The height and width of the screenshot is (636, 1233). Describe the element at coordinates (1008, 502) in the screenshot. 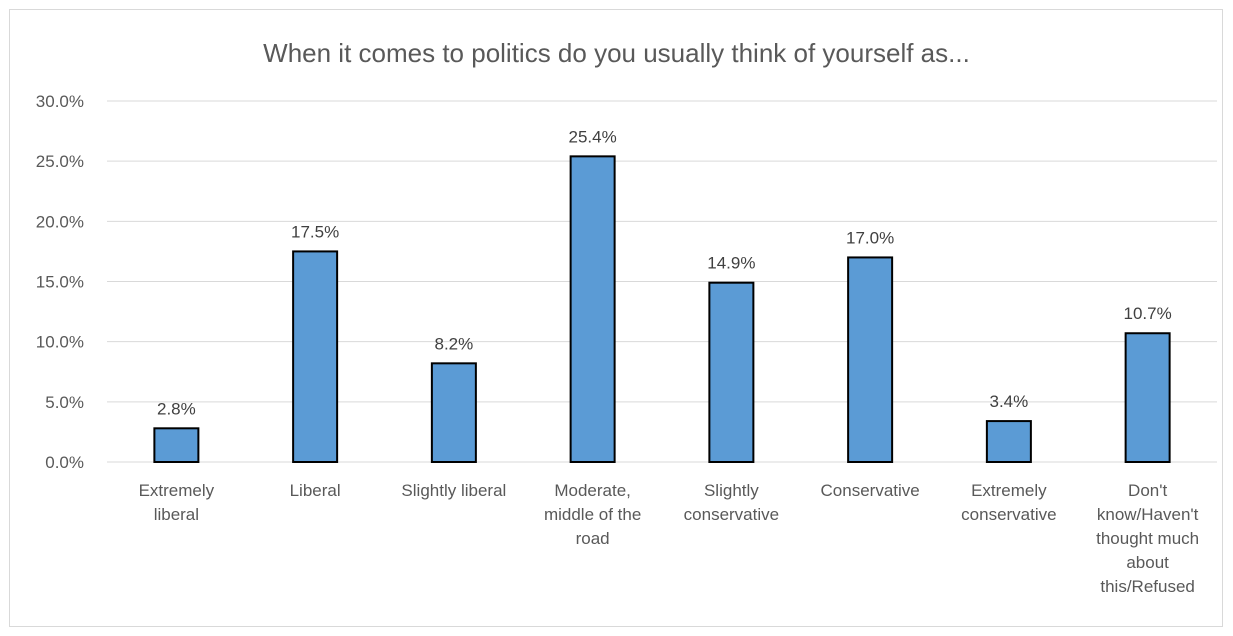

I see `category-label: Extremely conservative` at that location.